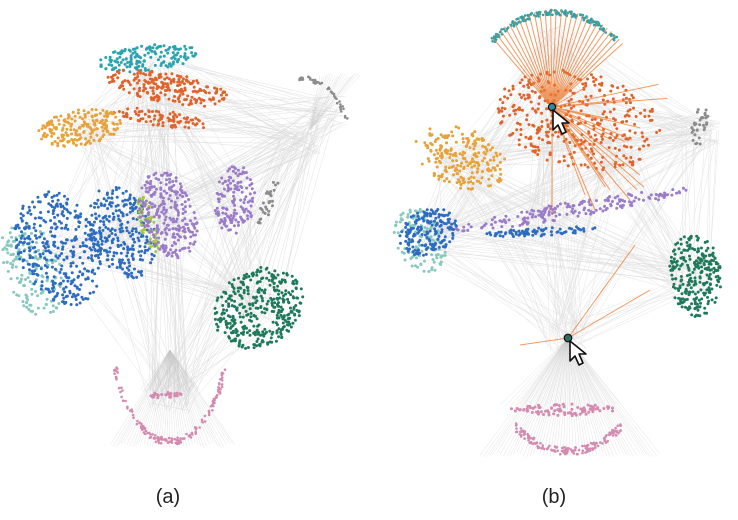 Image resolution: width=738 pixels, height=520 pixels. Describe the element at coordinates (80, 128) in the screenshot. I see `panel-a-cluster-gold` at that location.